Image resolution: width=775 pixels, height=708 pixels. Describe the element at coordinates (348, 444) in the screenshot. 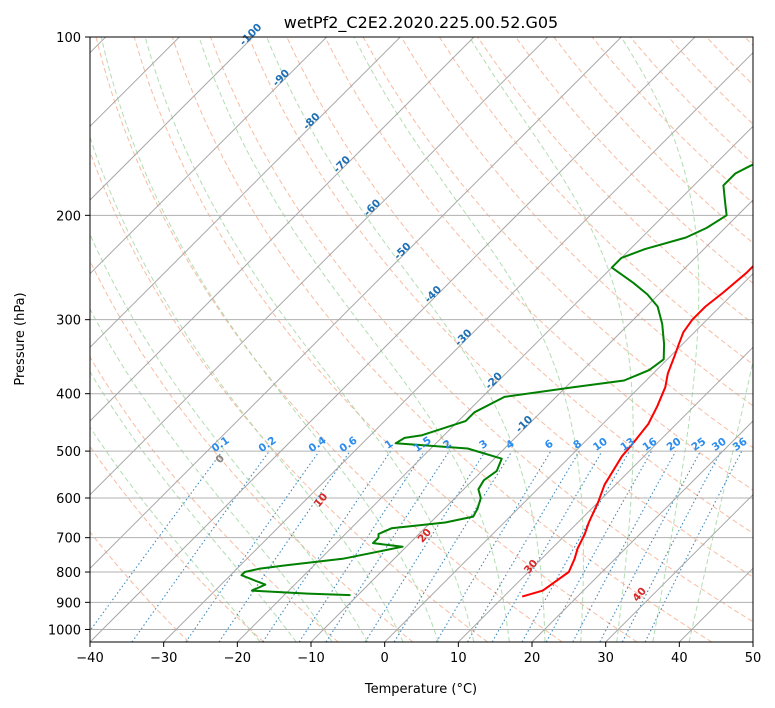

I see `mixing-ratio-label: 0.6` at that location.